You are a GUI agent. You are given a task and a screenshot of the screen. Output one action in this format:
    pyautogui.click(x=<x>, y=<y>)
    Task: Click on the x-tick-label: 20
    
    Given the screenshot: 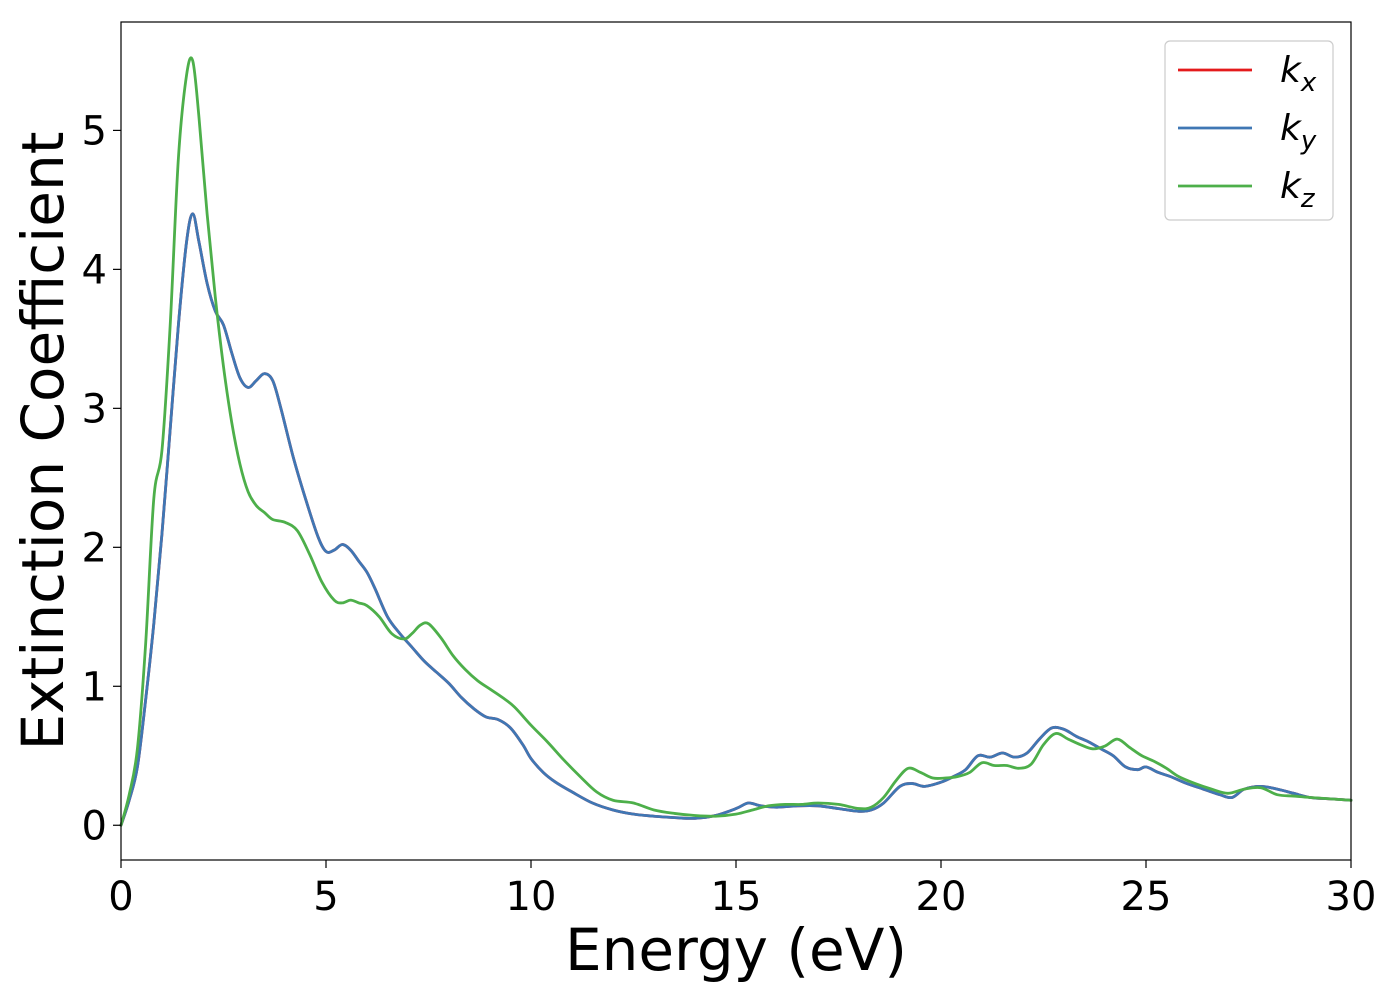 What is the action you would take?
    pyautogui.click(x=941, y=897)
    